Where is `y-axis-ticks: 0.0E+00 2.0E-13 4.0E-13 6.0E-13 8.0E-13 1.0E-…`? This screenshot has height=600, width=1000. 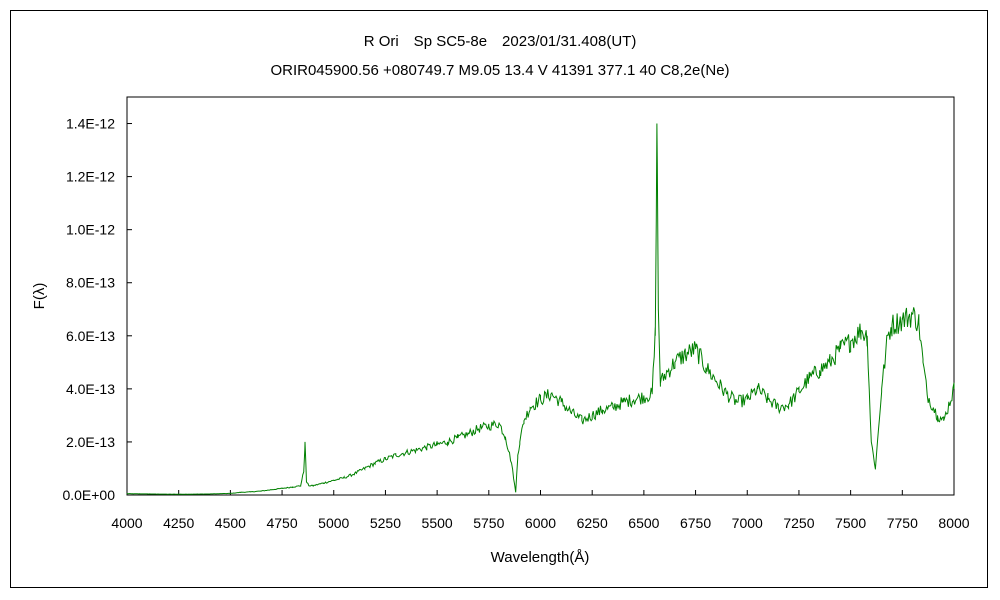
y-axis-ticks: 0.0E+00 2.0E-13 4.0E-13 6.0E-13 8.0E-13 1.0E-… is located at coordinates (97, 309).